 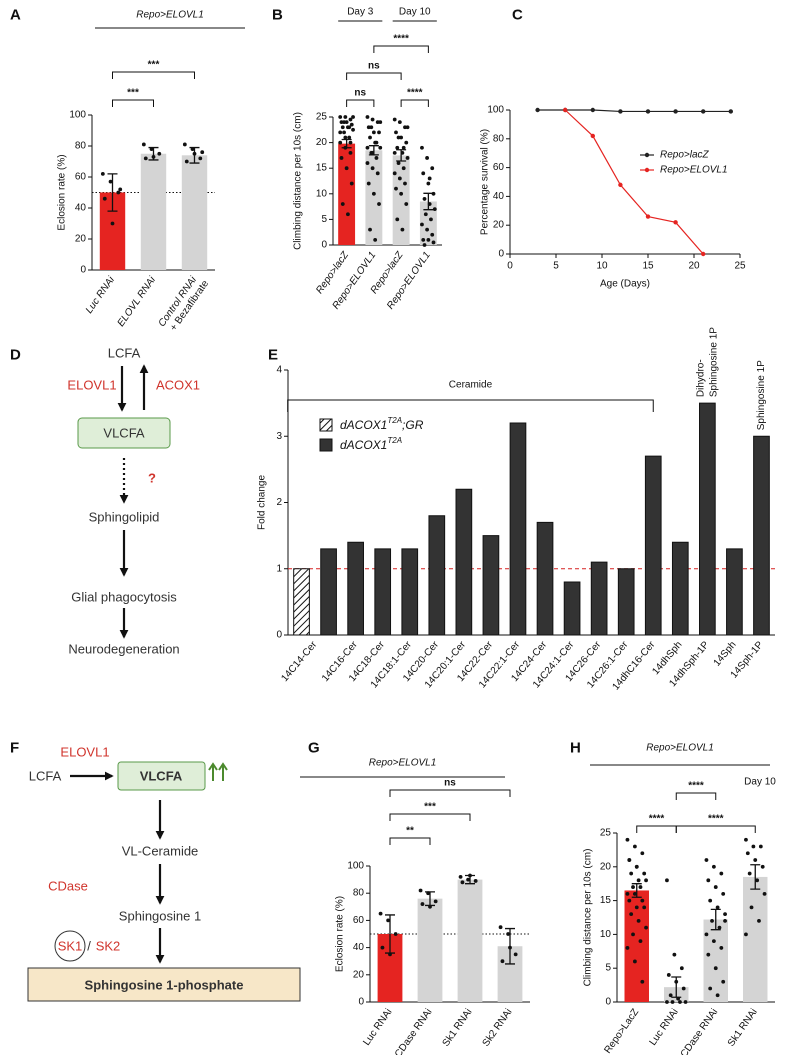 What do you see at coordinates (700, 378) in the screenshot?
I see `bar-label: Dihydro-` at bounding box center [700, 378].